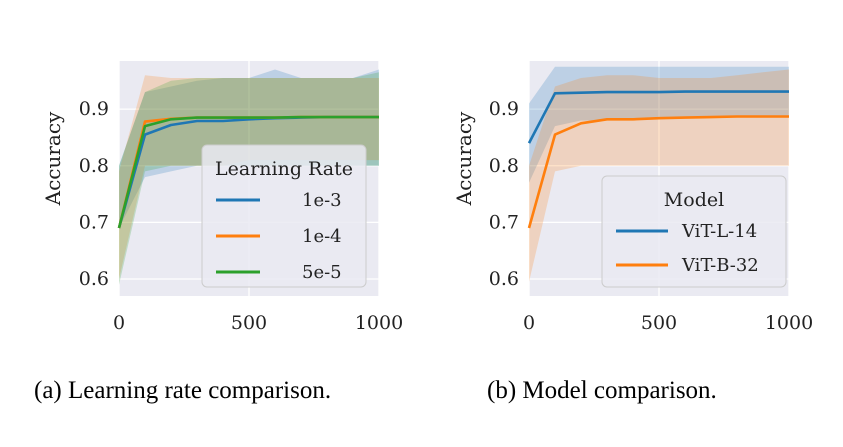 The image size is (843, 447). Describe the element at coordinates (602, 390) in the screenshot. I see `caption-b: (b) Model comparison.` at that location.